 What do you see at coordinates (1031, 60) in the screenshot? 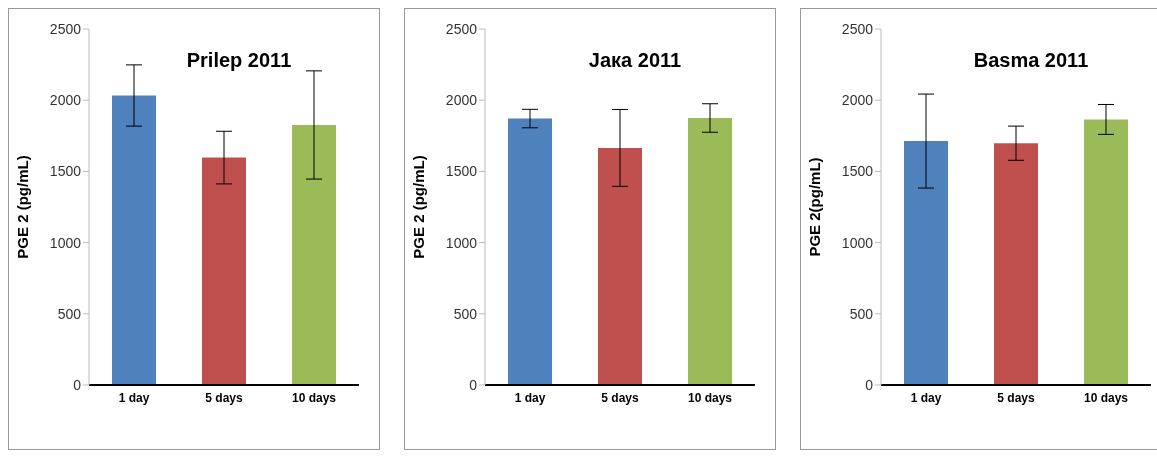
I see `text: Basma 2011` at bounding box center [1031, 60].